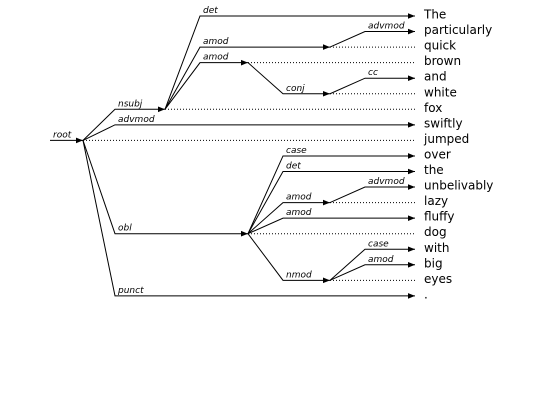 This screenshot has width=560, height=420. Describe the element at coordinates (446, 139) in the screenshot. I see `word: jumped` at that location.